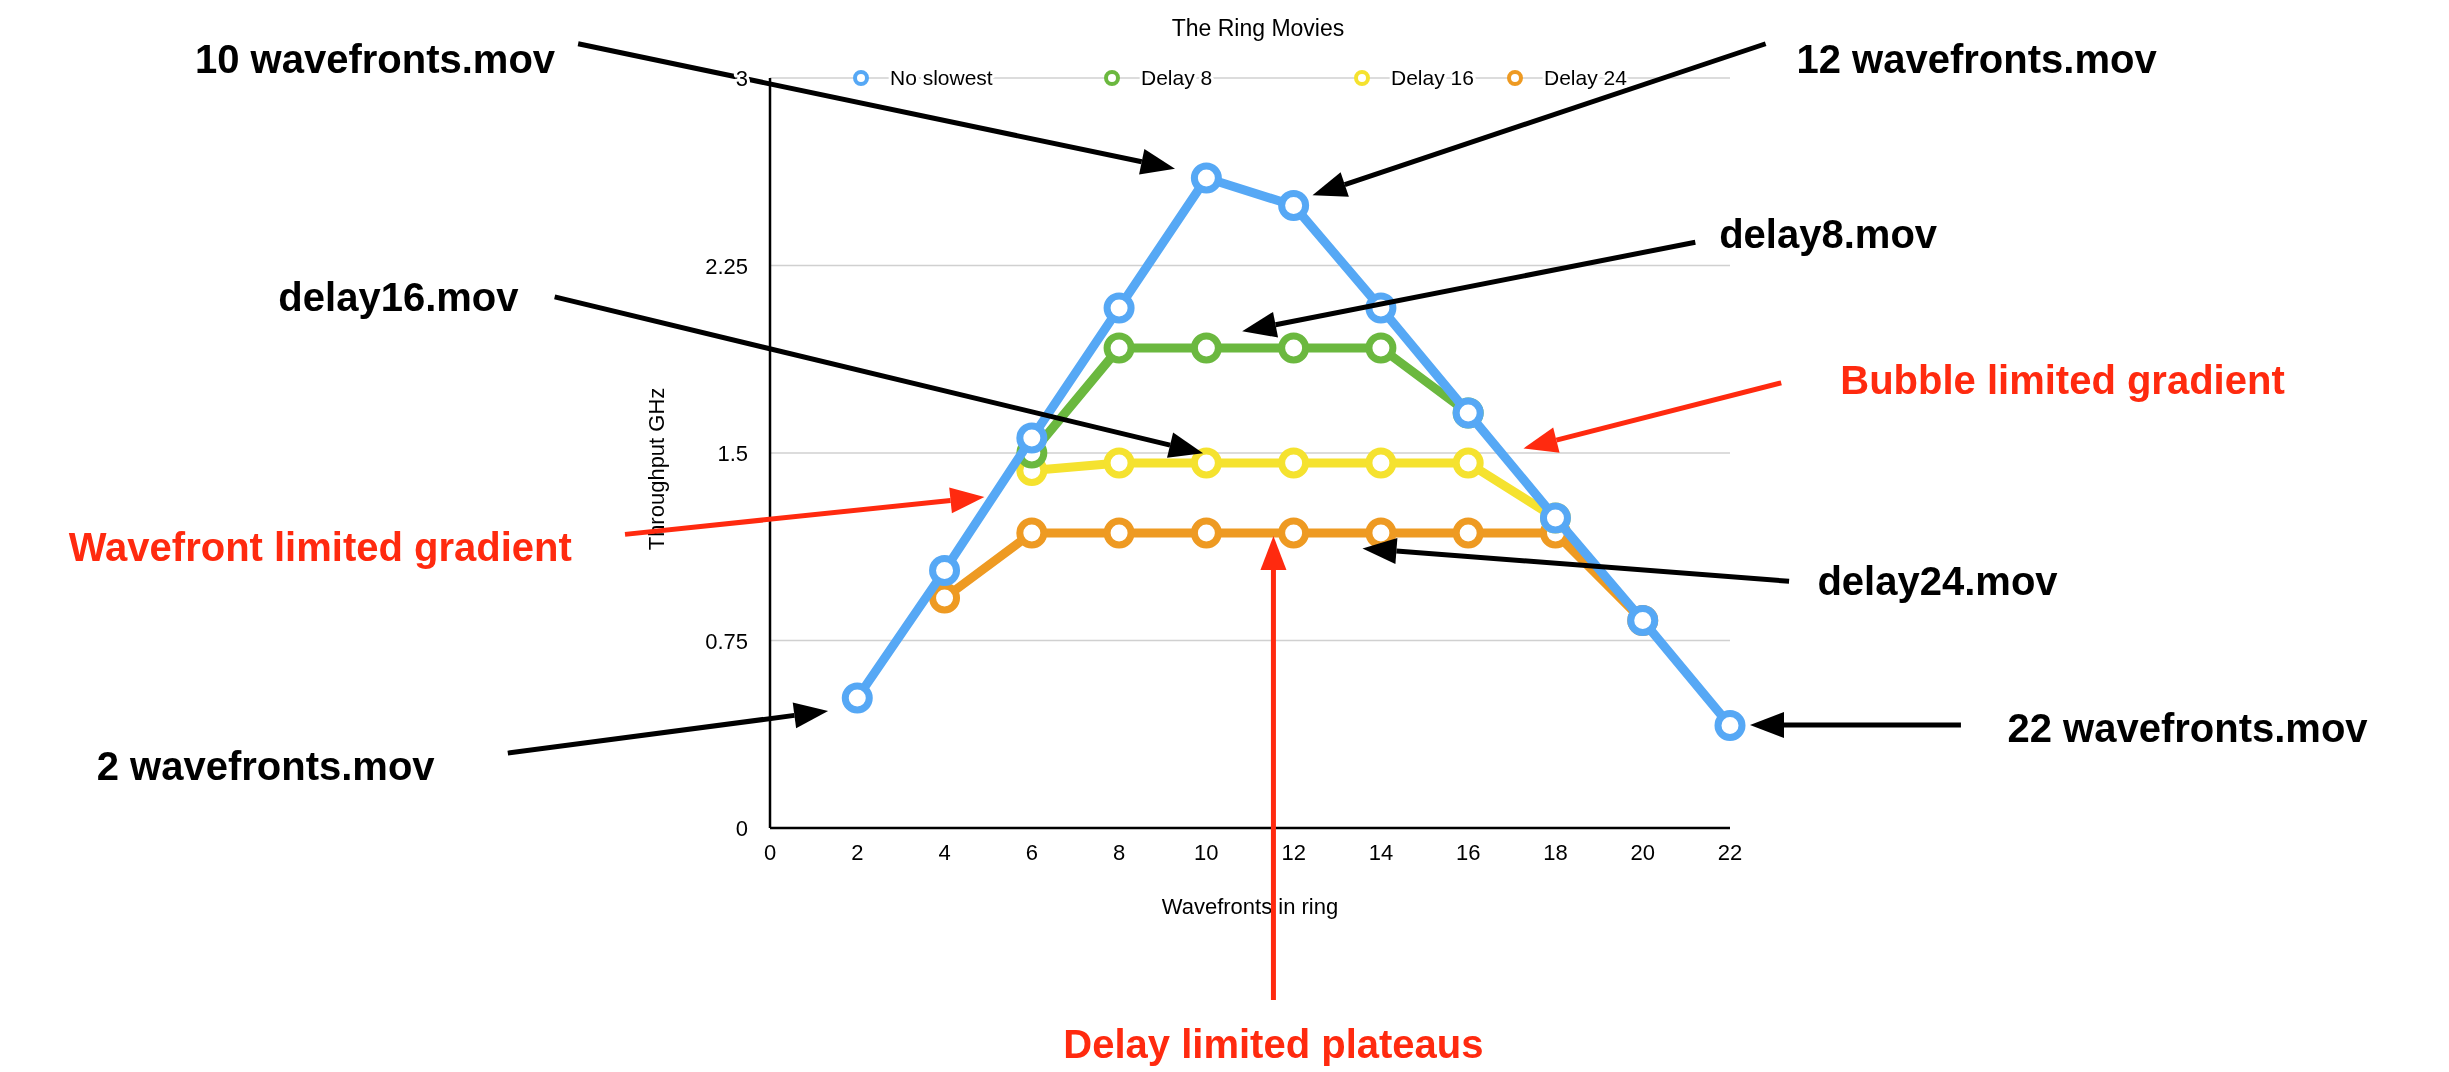  I want to click on annotation: delay8.mov, so click(1828, 234).